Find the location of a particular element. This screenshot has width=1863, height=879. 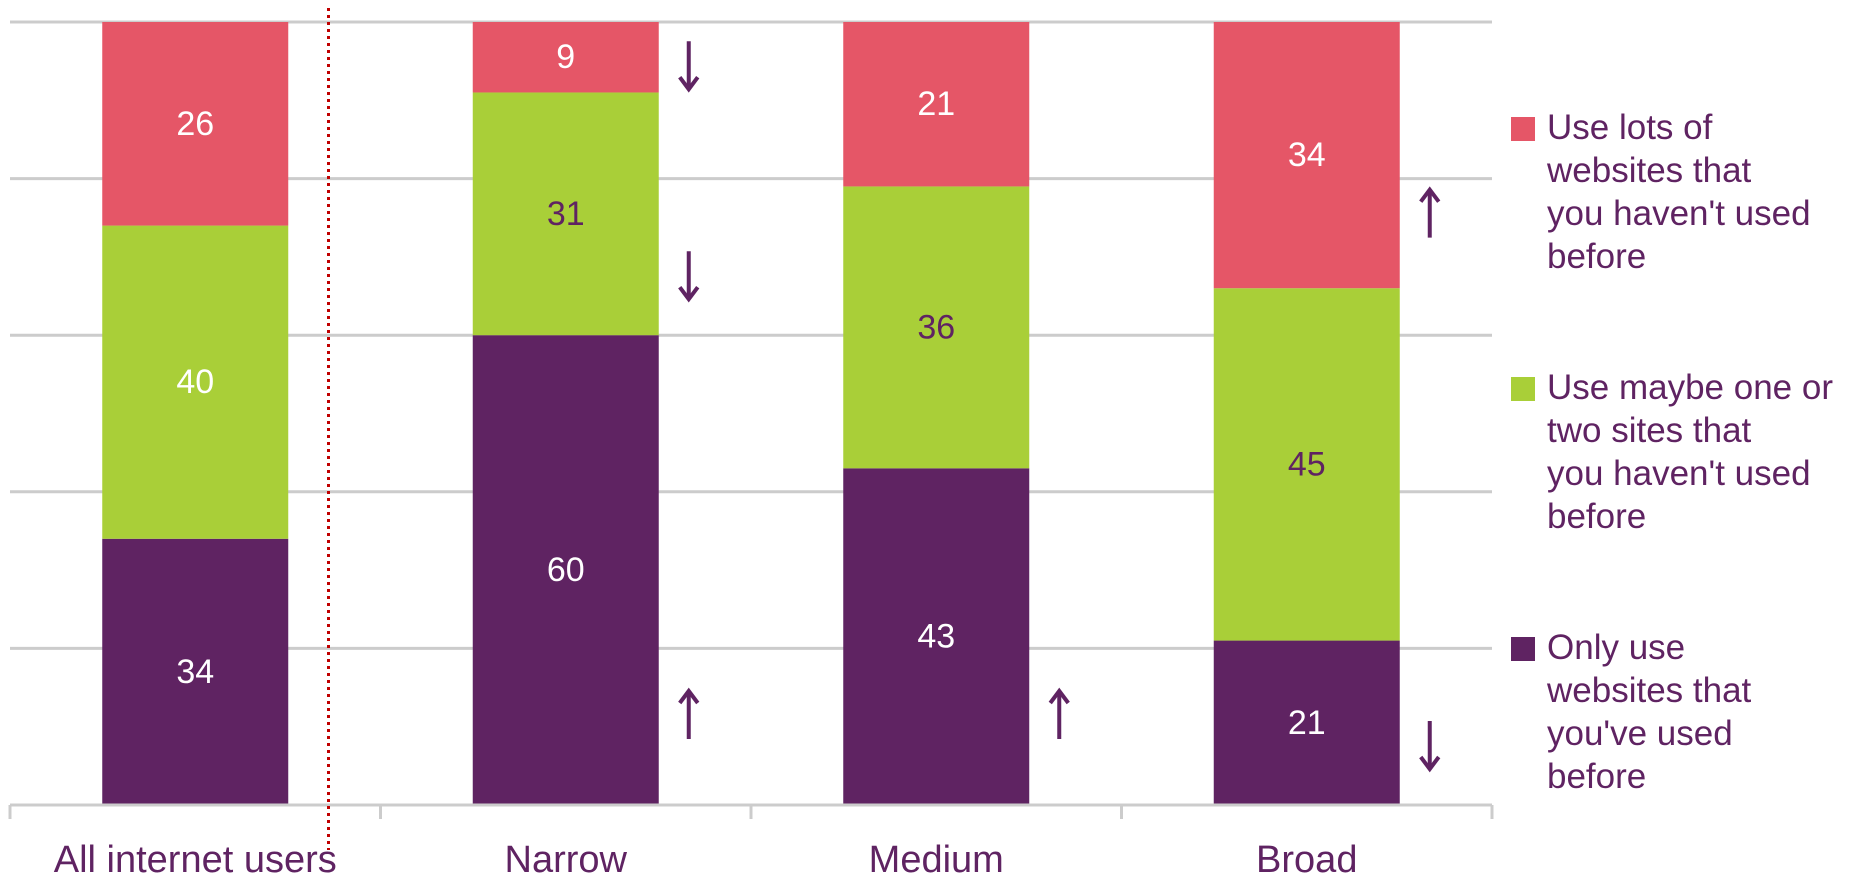

value-label-broad-1: 45 is located at coordinates (1307, 464).